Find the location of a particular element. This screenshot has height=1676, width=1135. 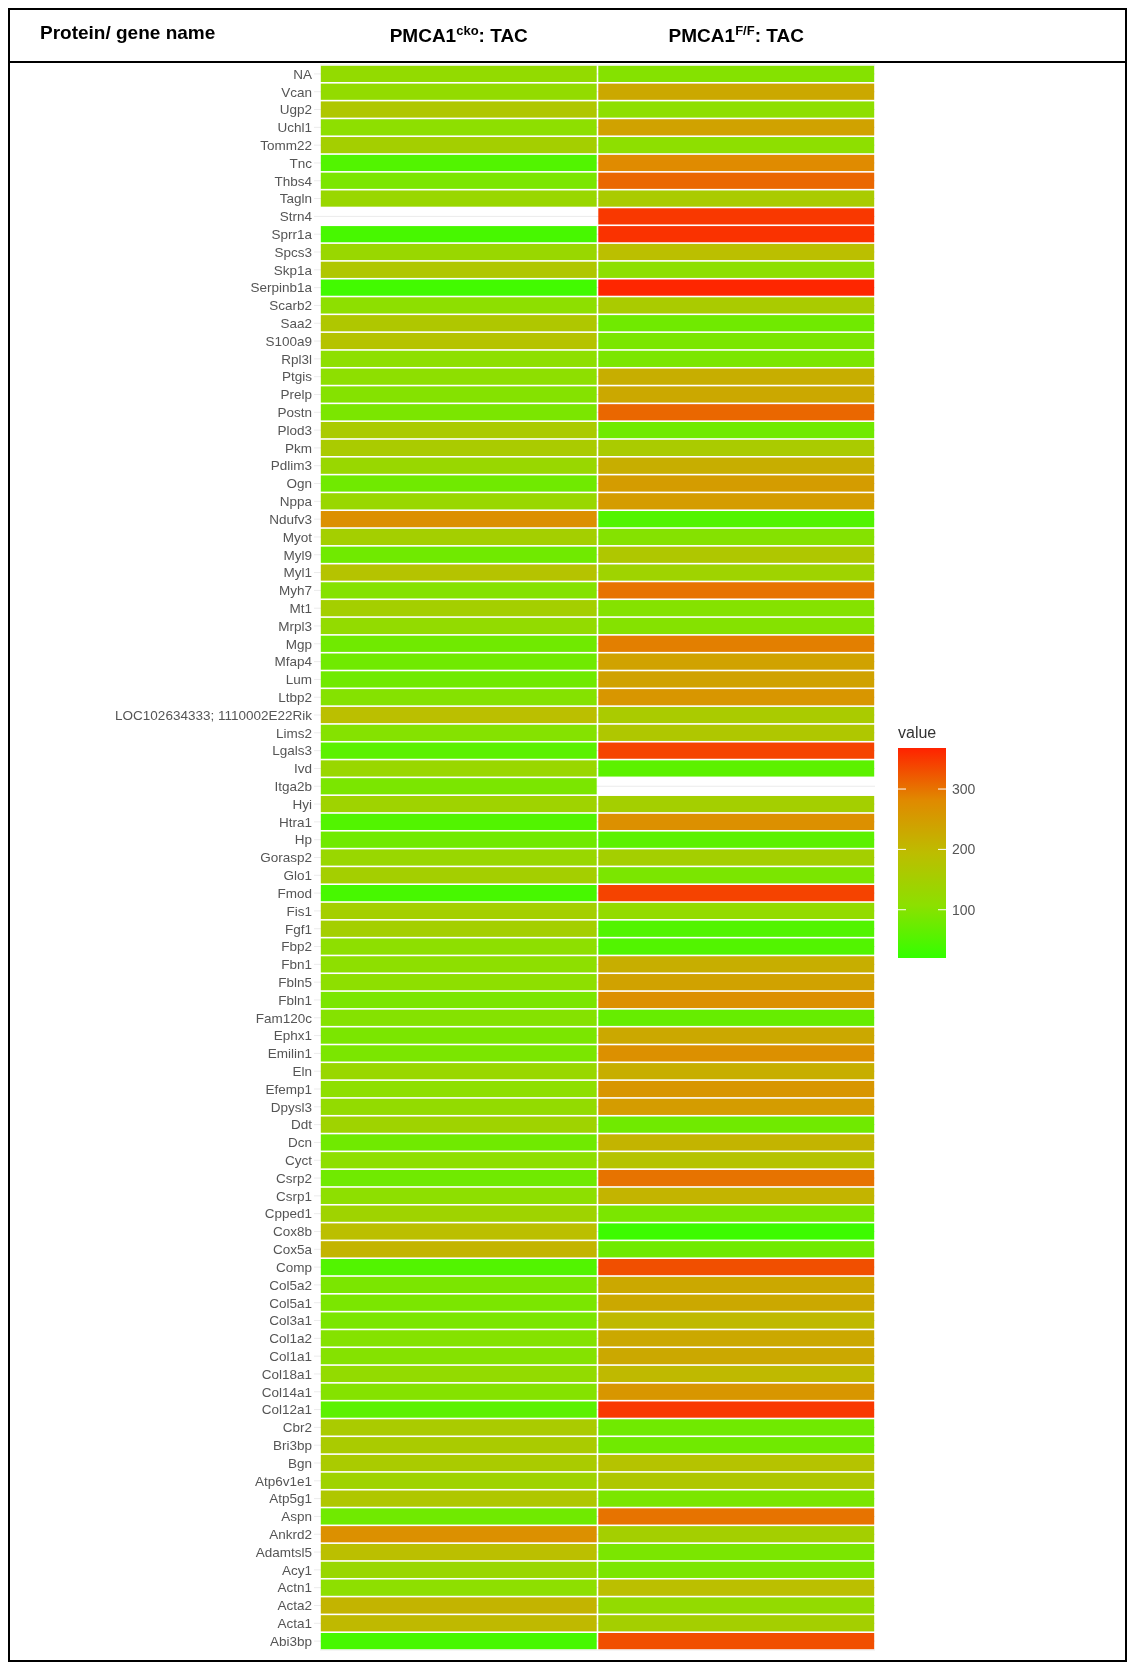

color-bar-label: 200 is located at coordinates (964, 849).